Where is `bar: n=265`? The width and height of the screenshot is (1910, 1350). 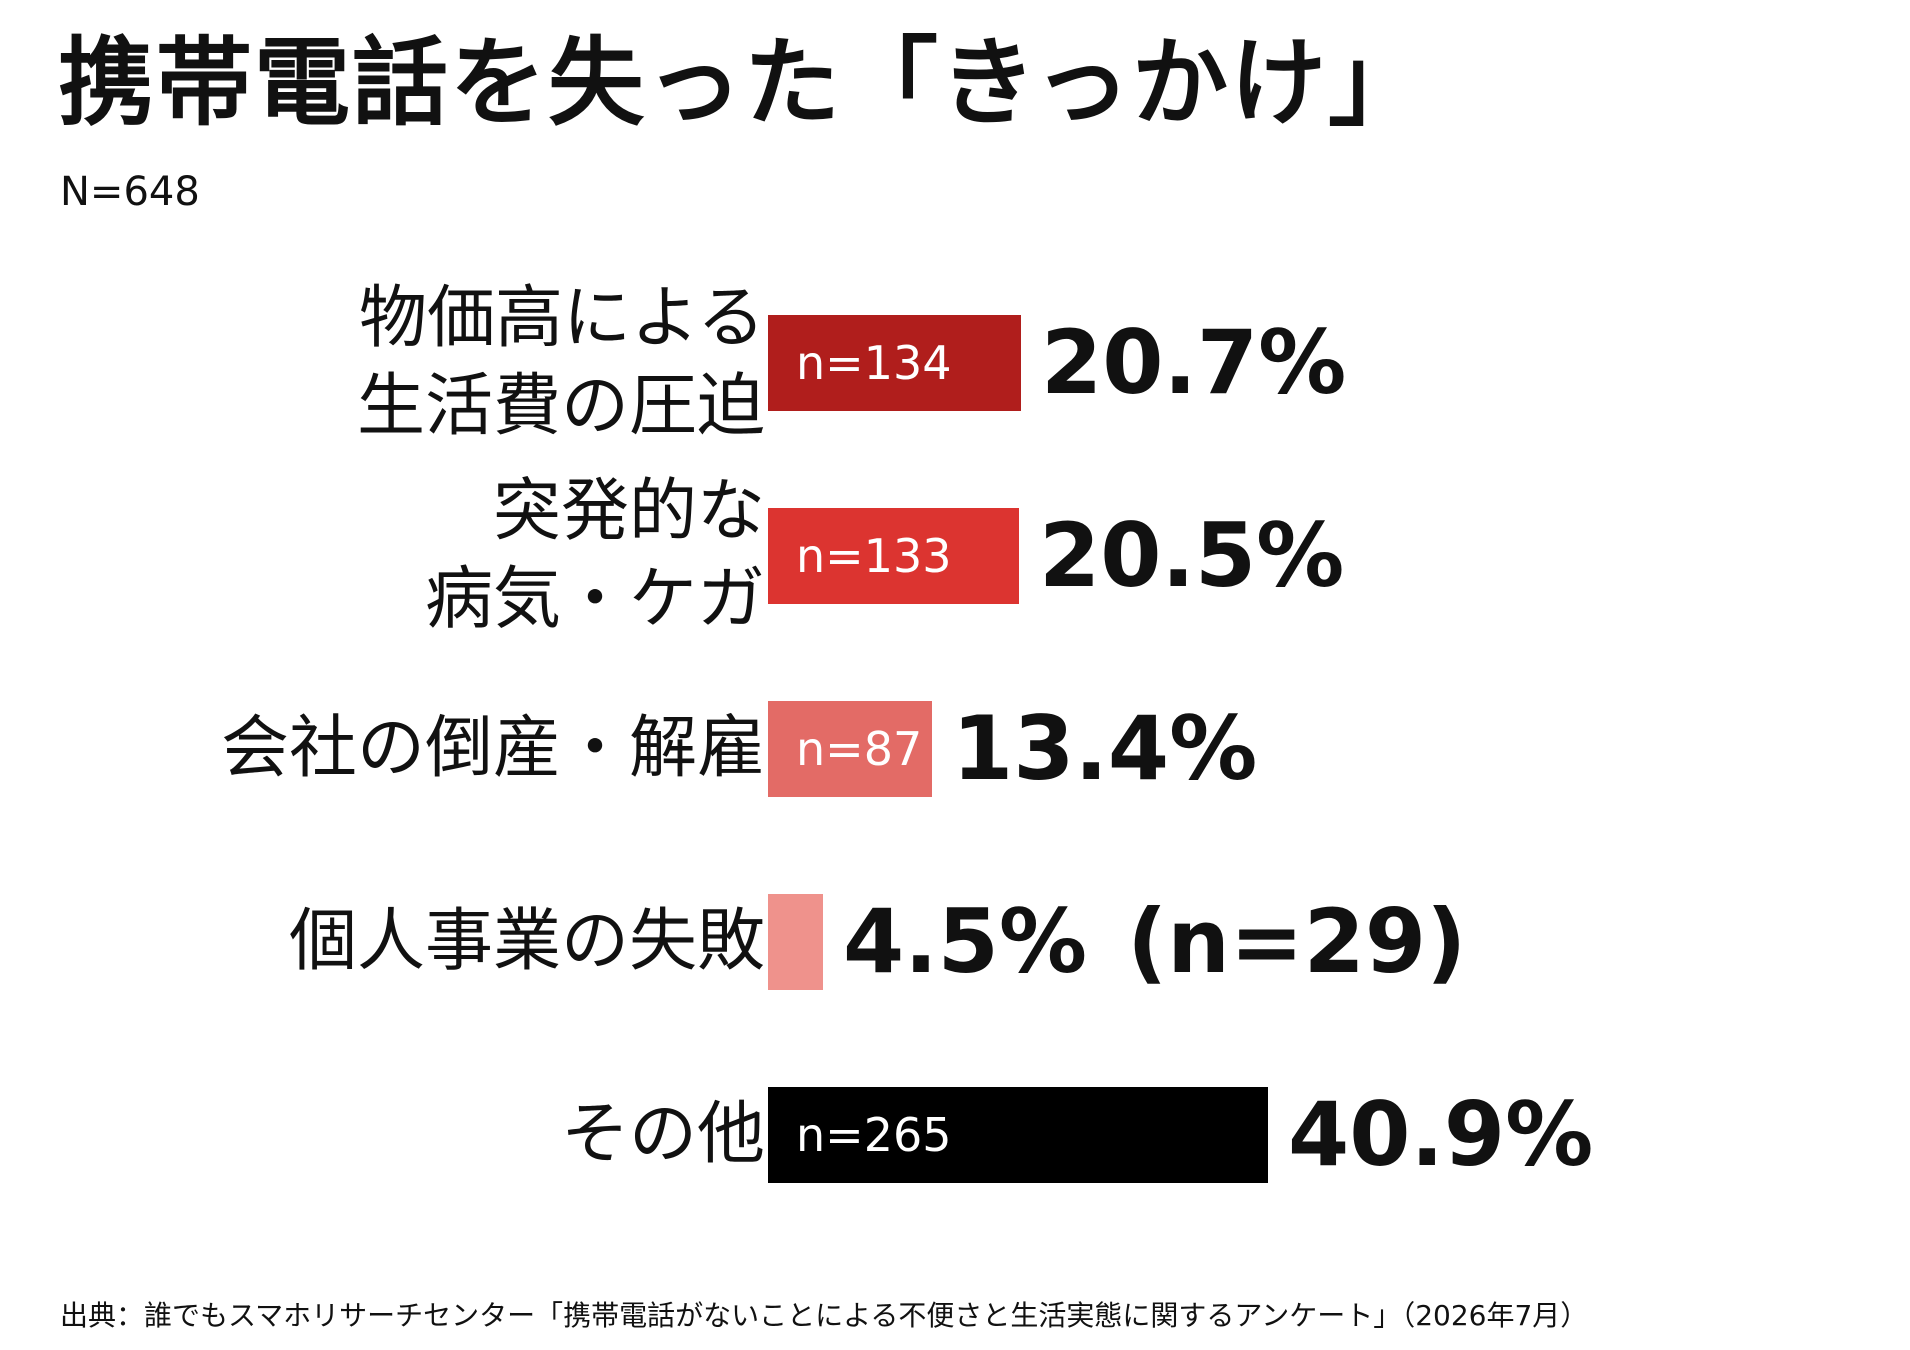 bar: n=265 is located at coordinates (1018, 1135).